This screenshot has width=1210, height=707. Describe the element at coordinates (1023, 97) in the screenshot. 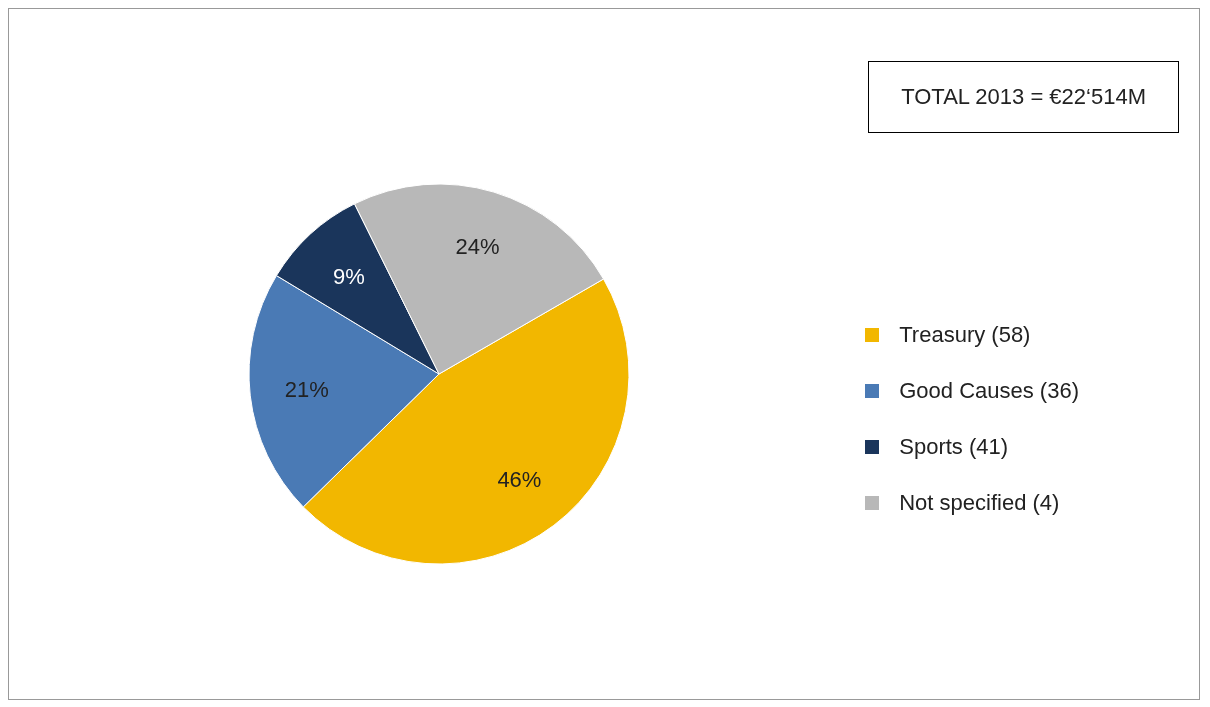

I see `text: TOTAL 2013 = €22‘514M` at that location.